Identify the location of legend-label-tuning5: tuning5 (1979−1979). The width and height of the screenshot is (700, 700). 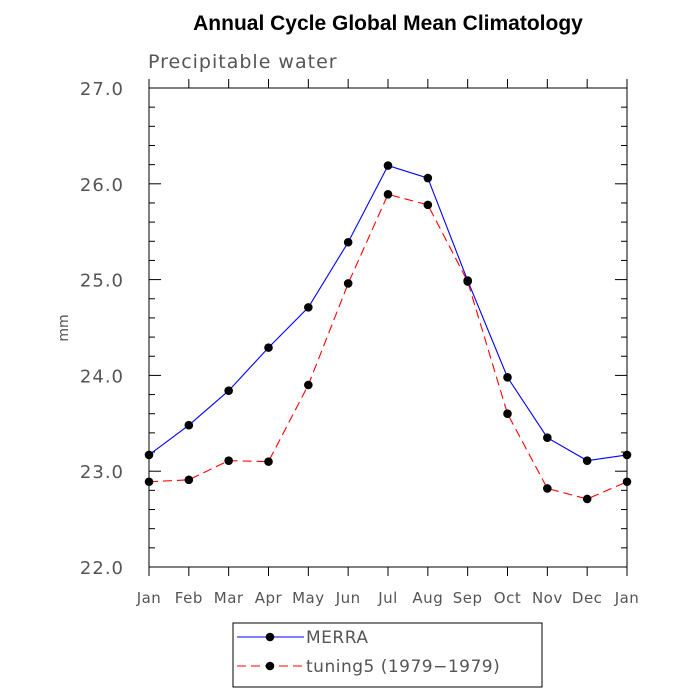
(403, 667).